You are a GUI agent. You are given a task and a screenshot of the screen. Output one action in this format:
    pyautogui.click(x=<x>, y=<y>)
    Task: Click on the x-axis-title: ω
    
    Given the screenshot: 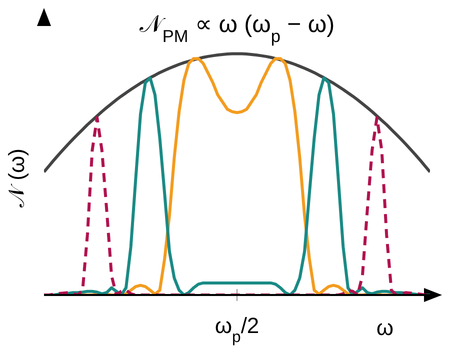 What is the action you would take?
    pyautogui.click(x=385, y=327)
    